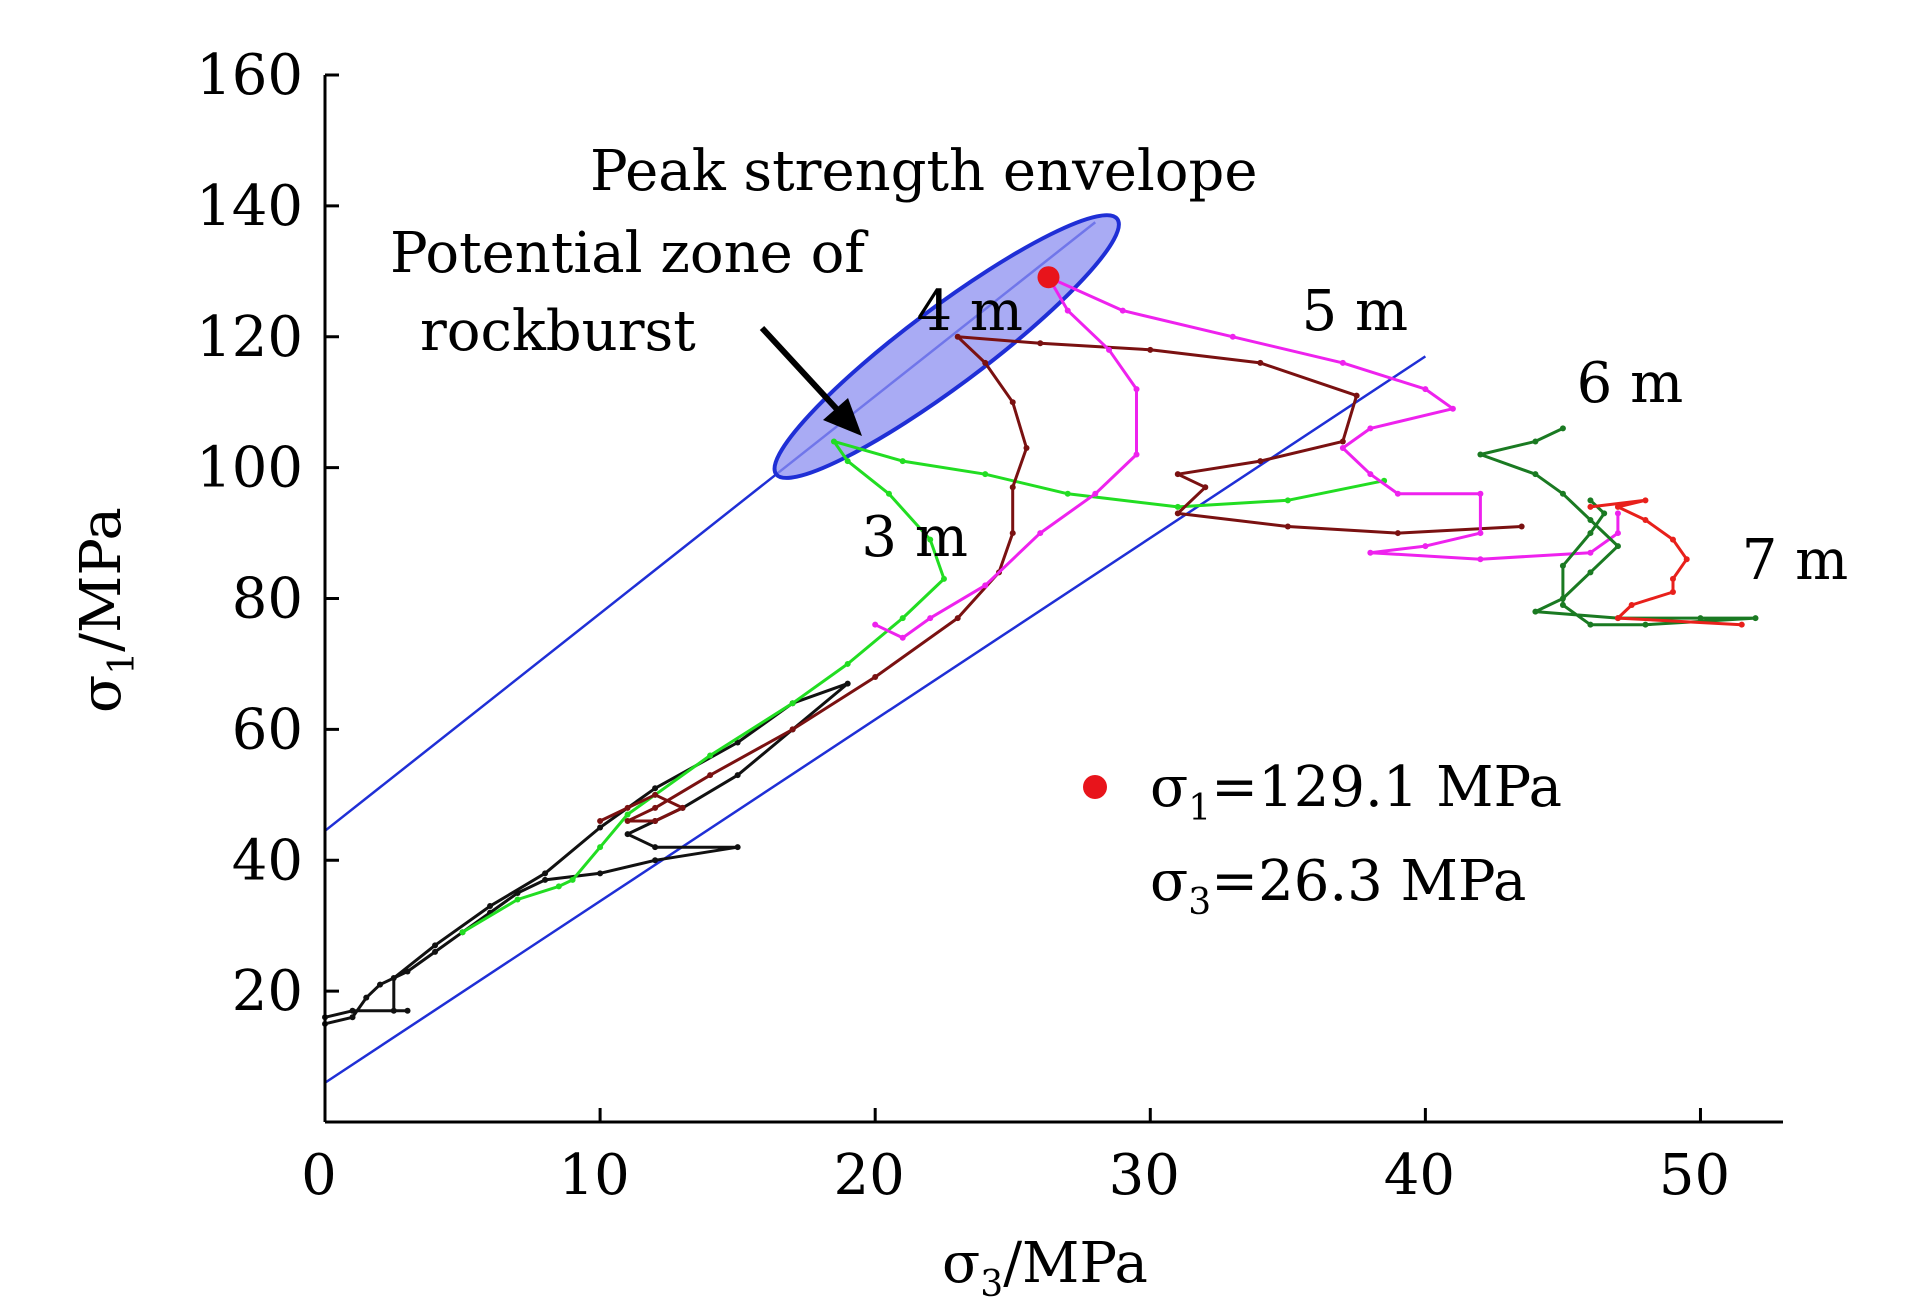 This screenshot has width=1923, height=1299. I want to click on legend: σ1=129.1 MPa σ3=26.3 MPa, so click(1322, 839).